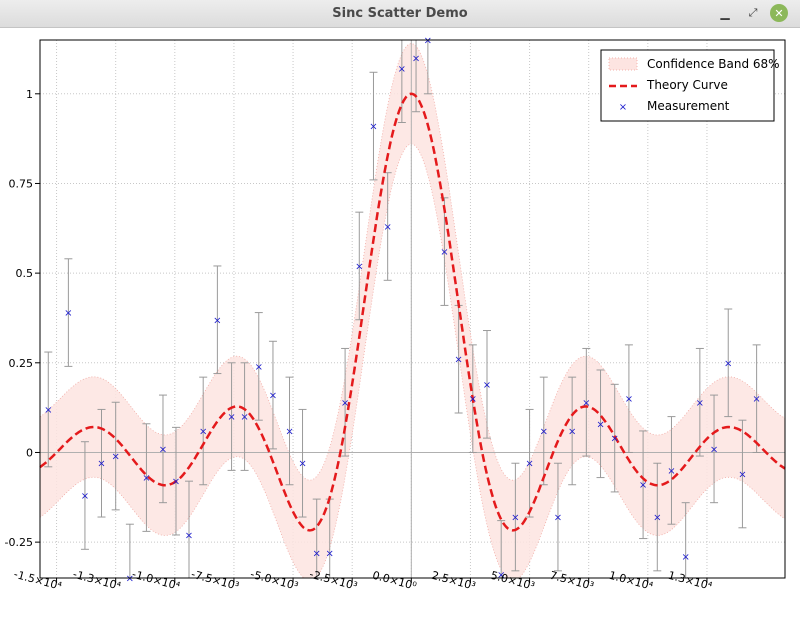  I want to click on legend-band-label: Confidence Band 68%, so click(713, 64).